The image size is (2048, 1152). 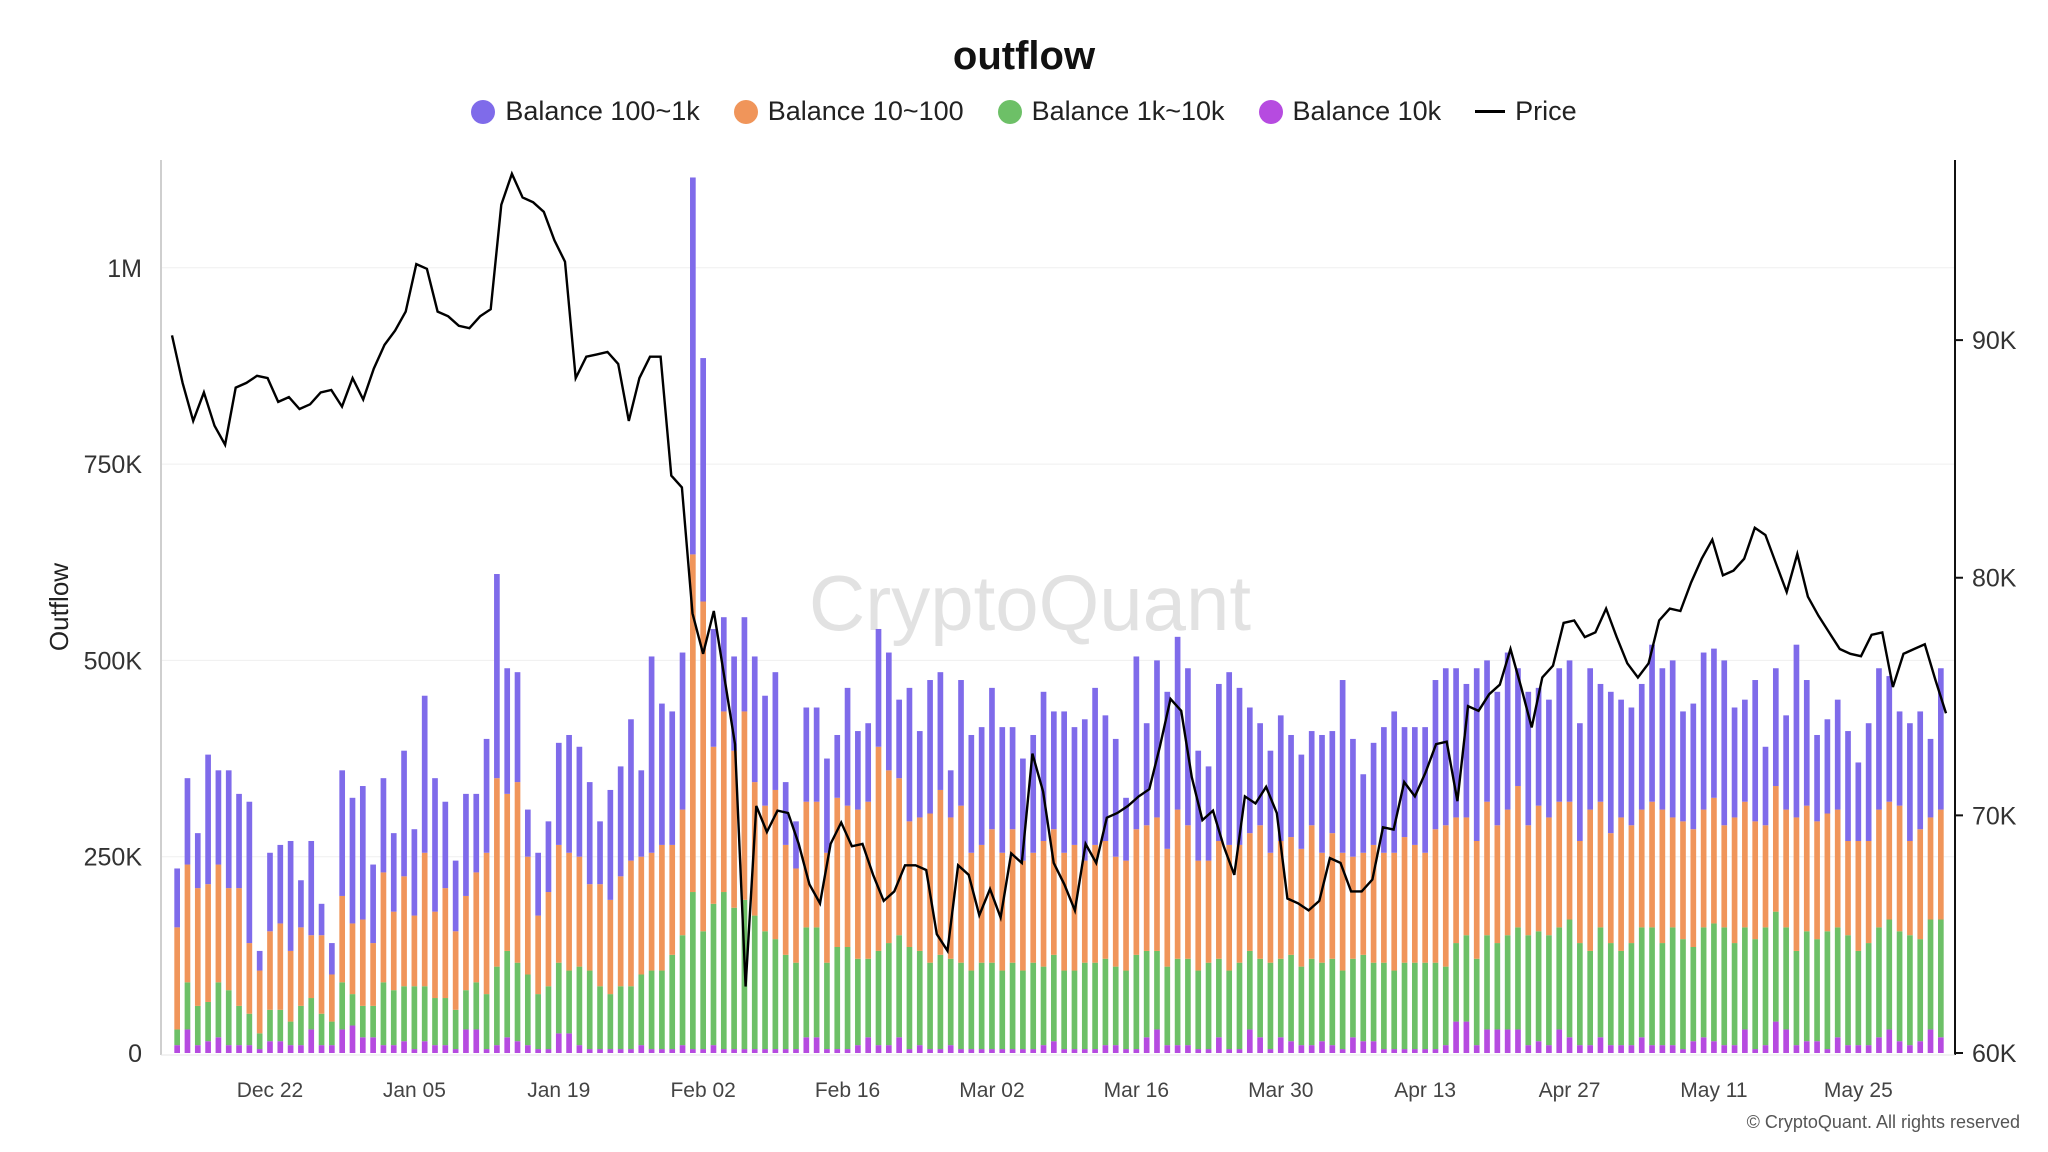 I want to click on legend-item-price: Price, so click(x=1526, y=111).